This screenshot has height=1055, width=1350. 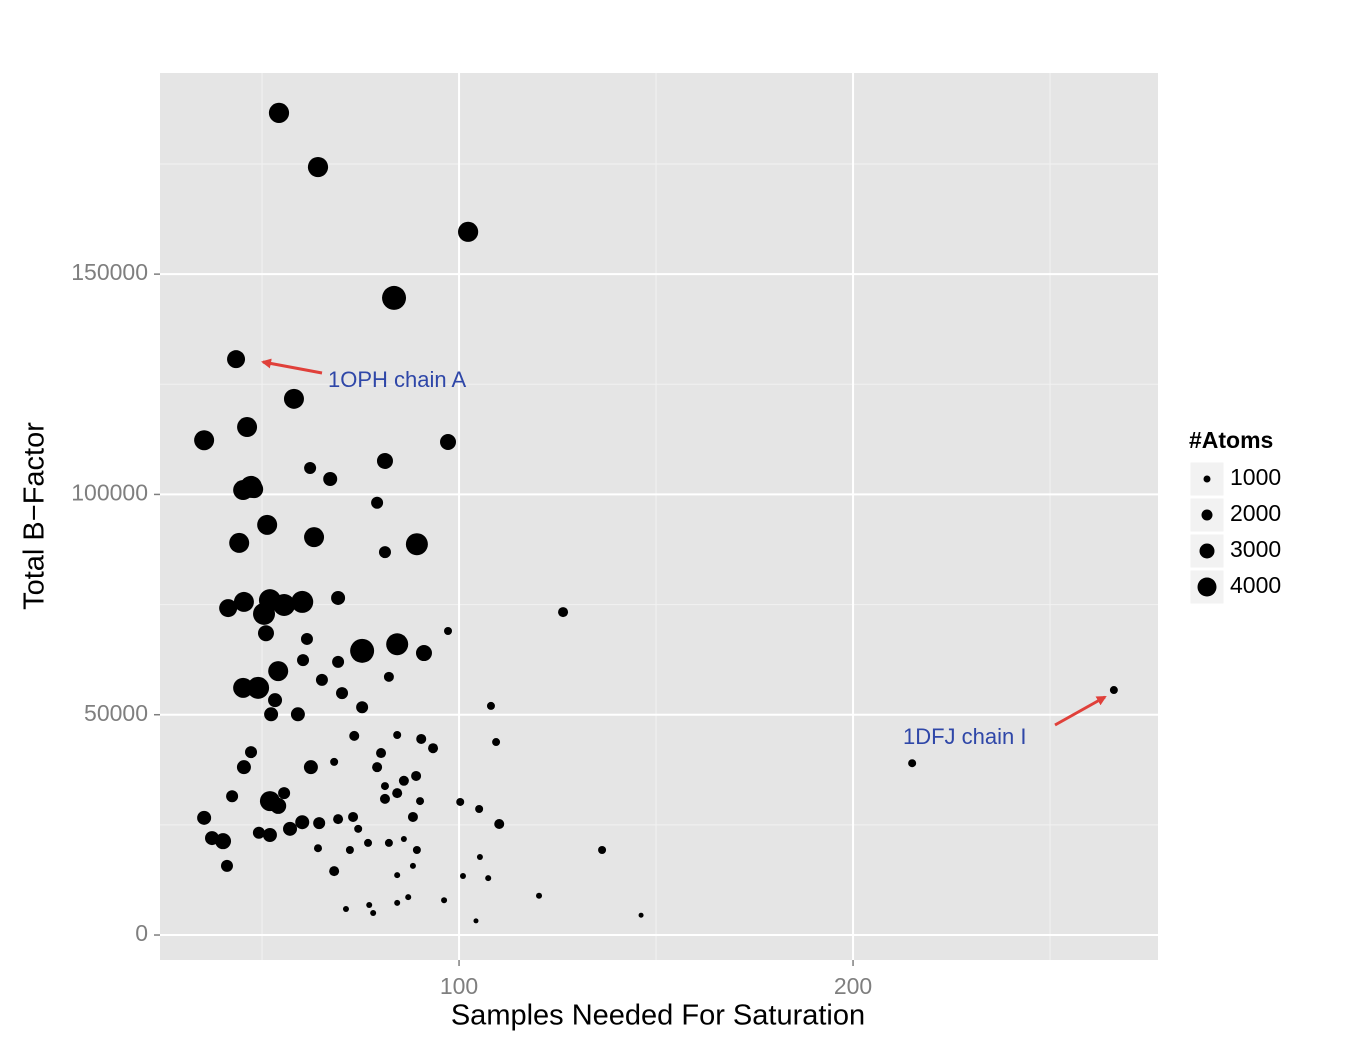 I want to click on legend-label: 3000, so click(x=1255, y=549).